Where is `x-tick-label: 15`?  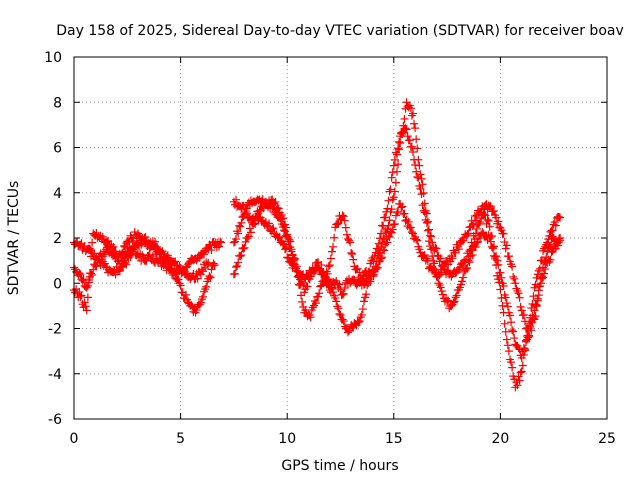 x-tick-label: 15 is located at coordinates (394, 439).